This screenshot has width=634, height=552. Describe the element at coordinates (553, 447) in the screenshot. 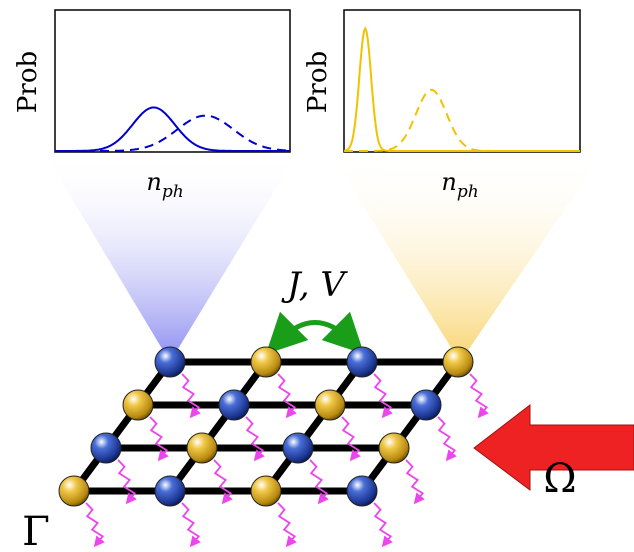

I see `drive-arrow` at that location.